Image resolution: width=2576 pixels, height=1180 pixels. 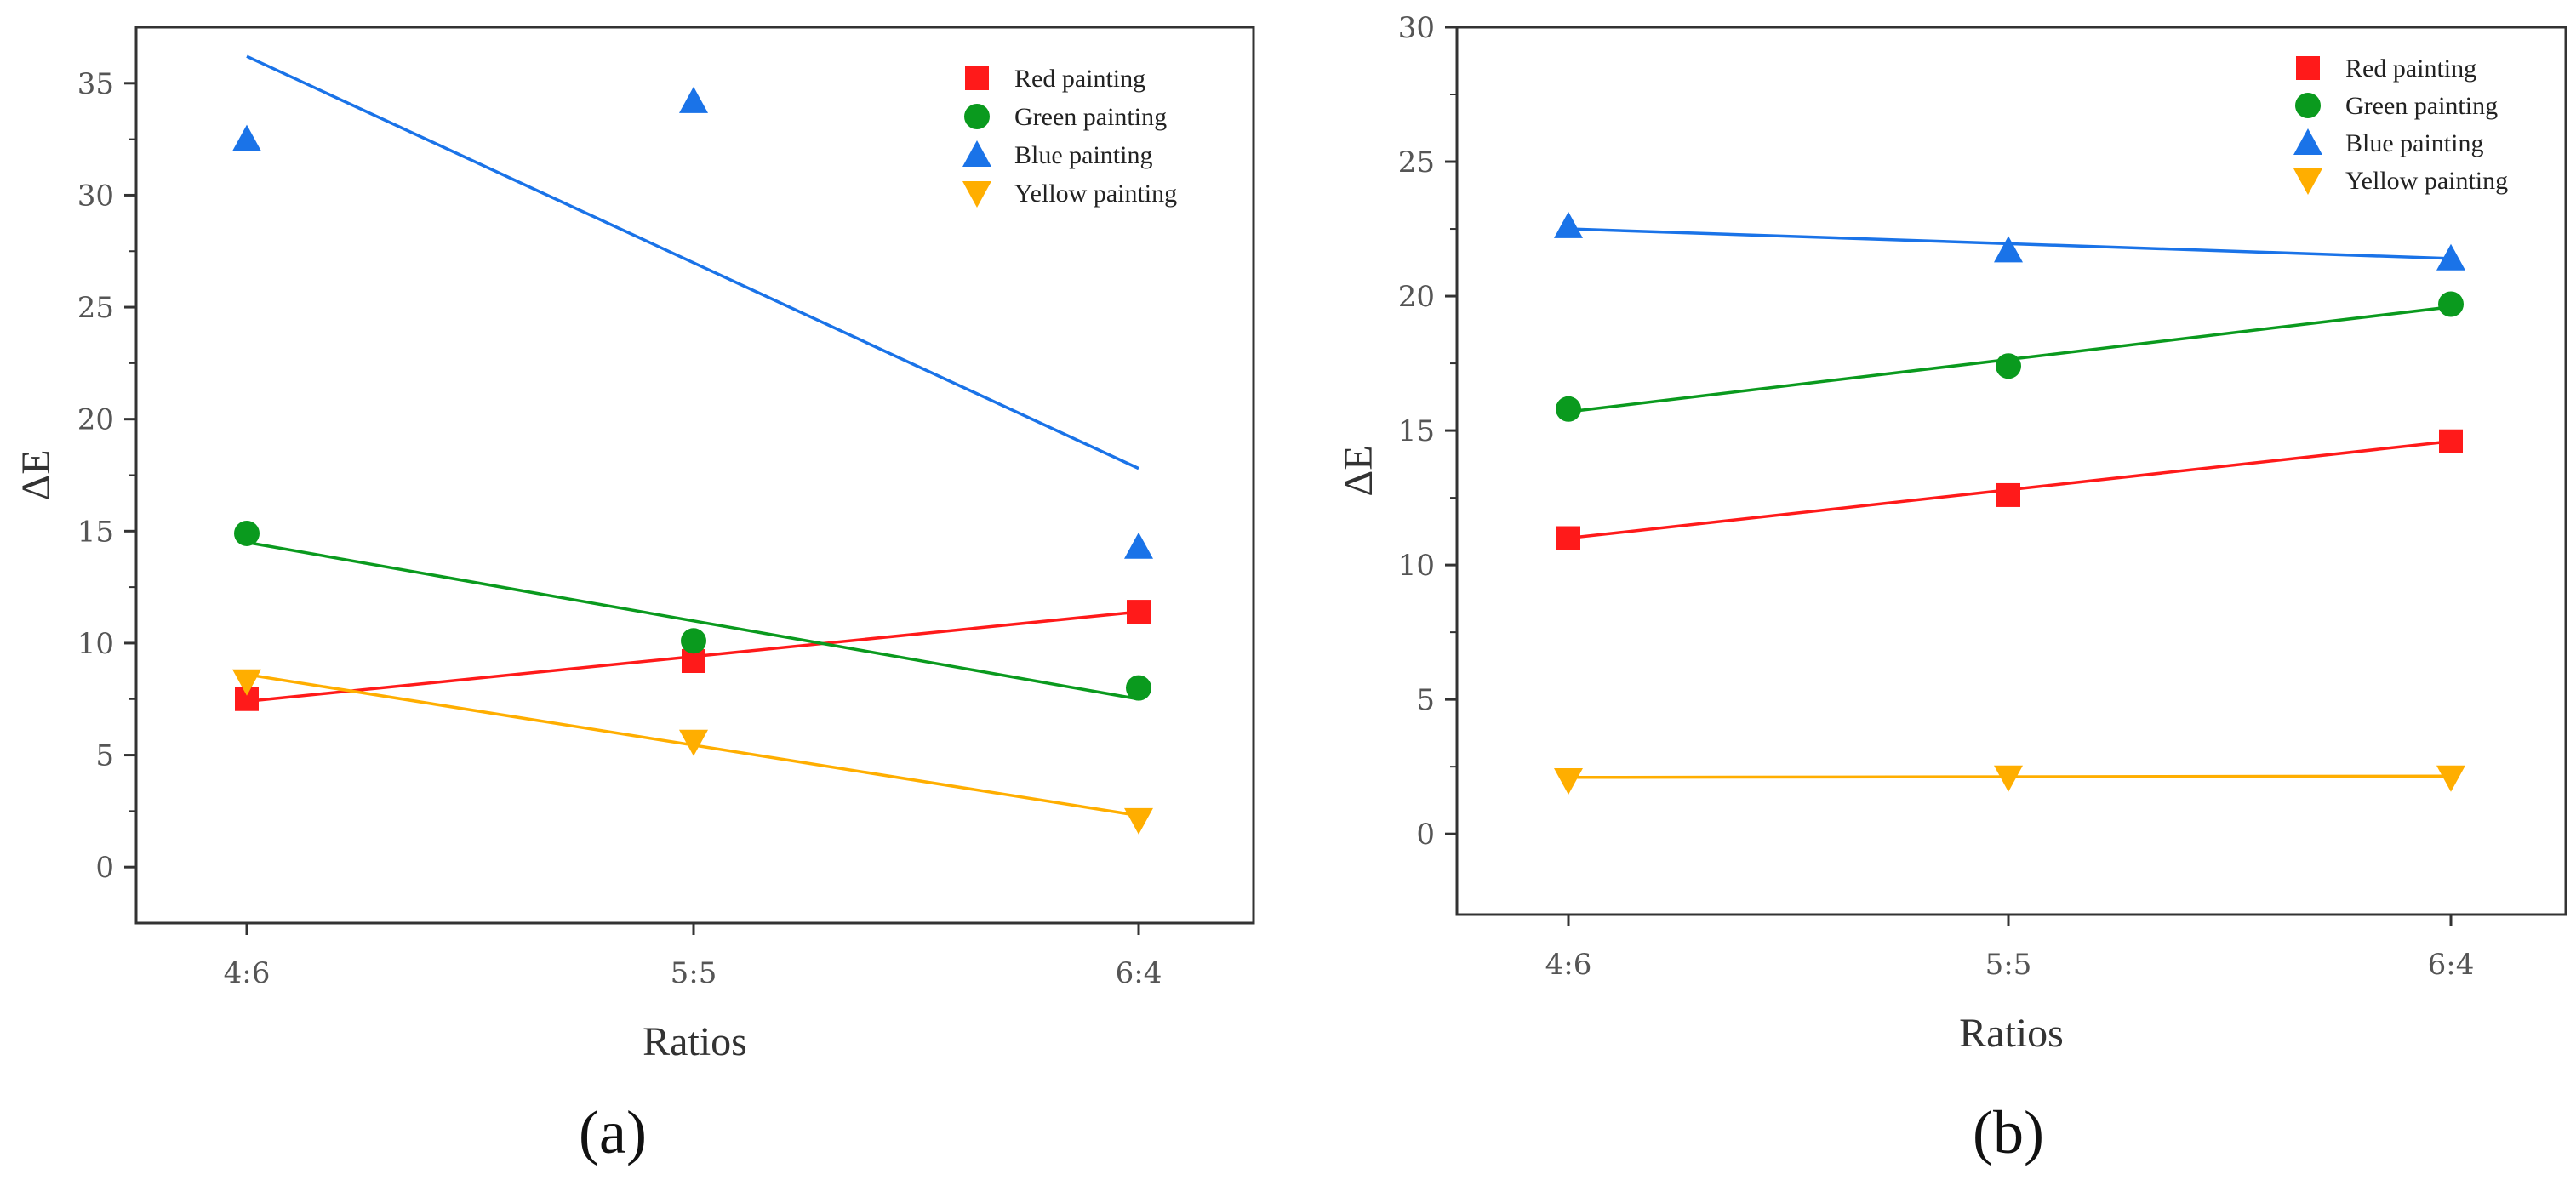 I want to click on fit-line-blue-painting, so click(x=692, y=262).